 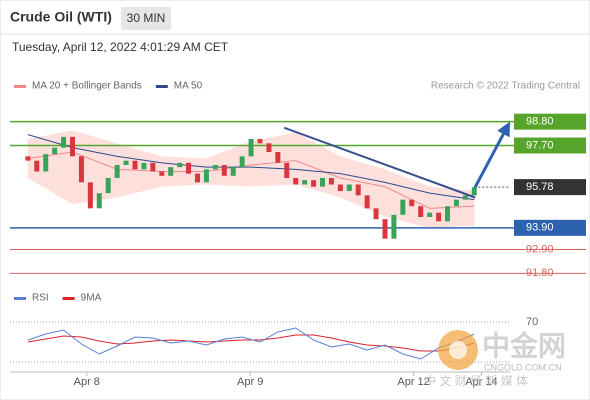 What do you see at coordinates (251, 343) in the screenshot?
I see `rsi-line` at bounding box center [251, 343].